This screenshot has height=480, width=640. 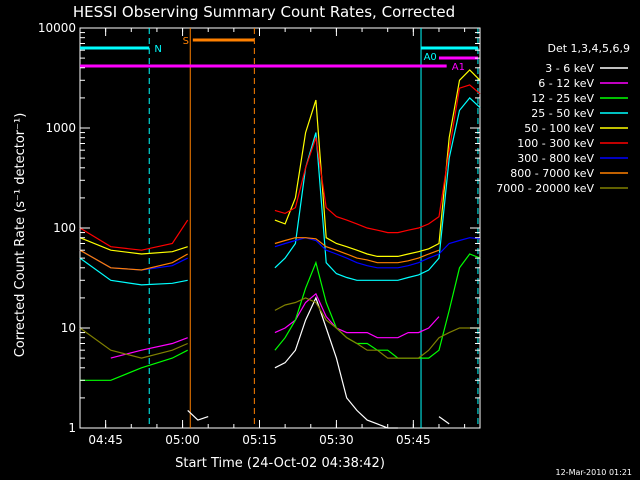 I want to click on legend-label-6: 100 - 300 keV, so click(x=555, y=143).